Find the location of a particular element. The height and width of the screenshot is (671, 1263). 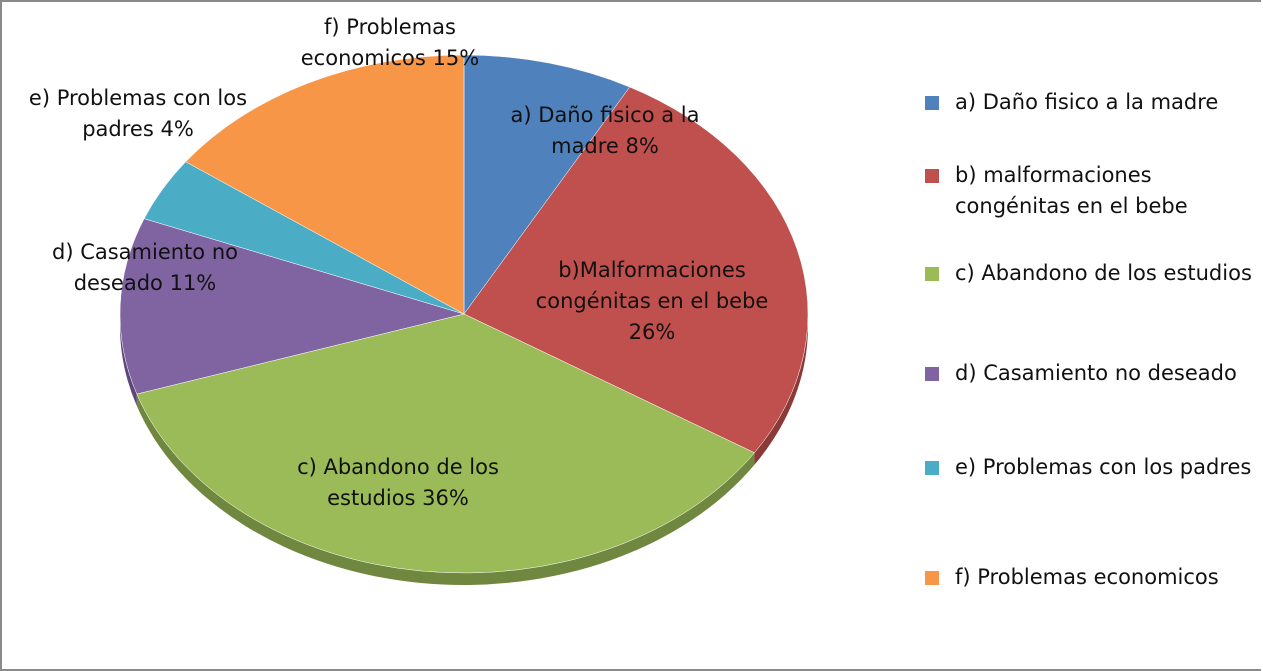

data-label-name: c) Abandono de los estudios is located at coordinates (398, 482).